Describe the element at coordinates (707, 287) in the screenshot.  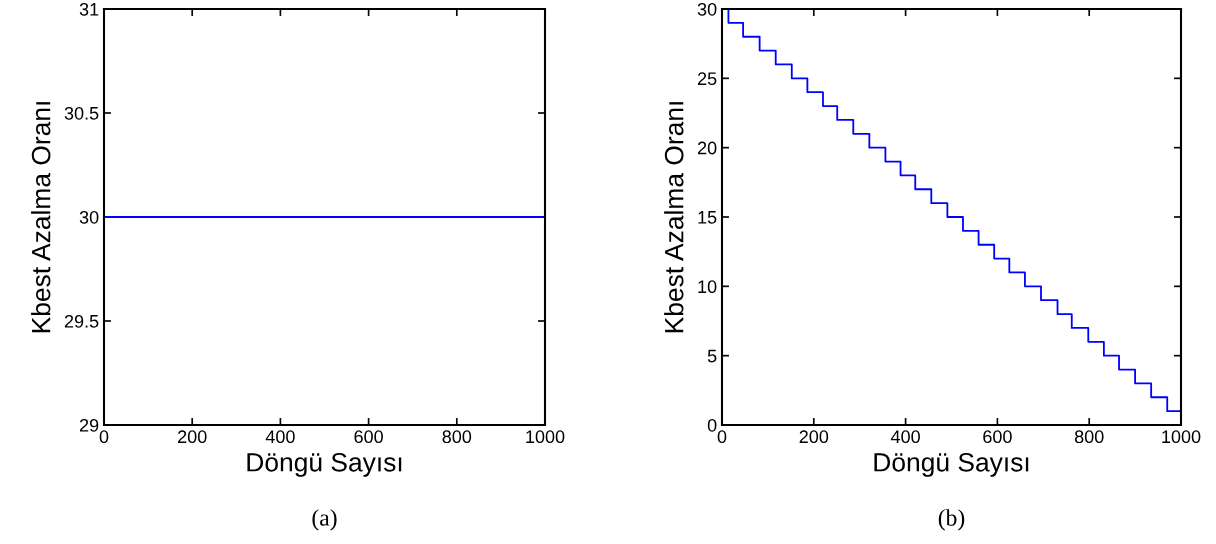
I see `y-tick-label: 10` at that location.